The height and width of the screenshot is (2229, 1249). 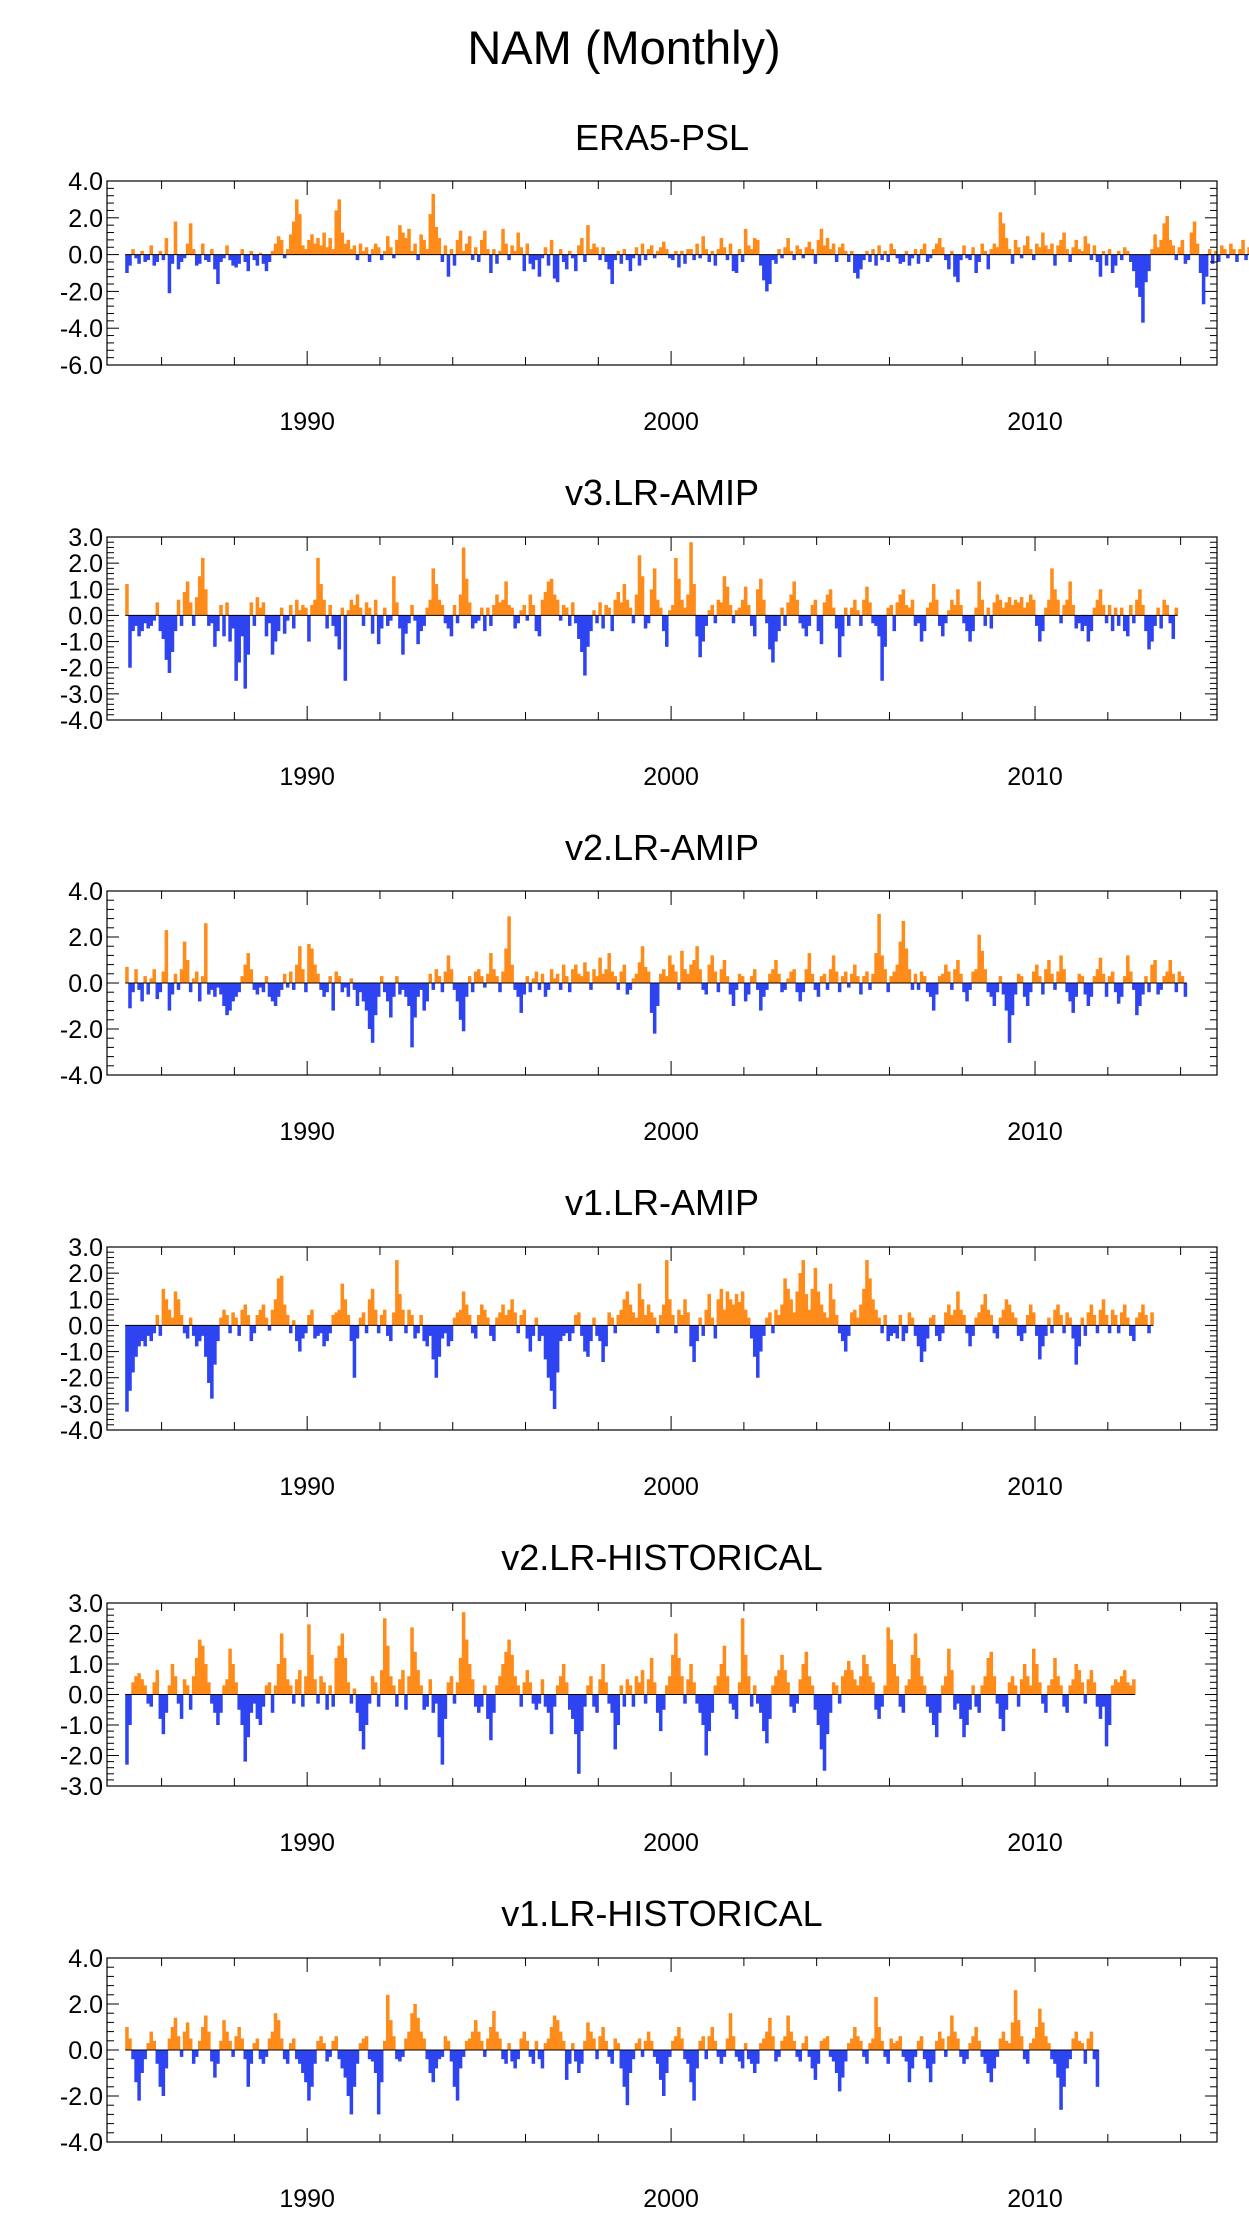 What do you see at coordinates (623, 47) in the screenshot?
I see `figure-title: NAM (Monthly)` at bounding box center [623, 47].